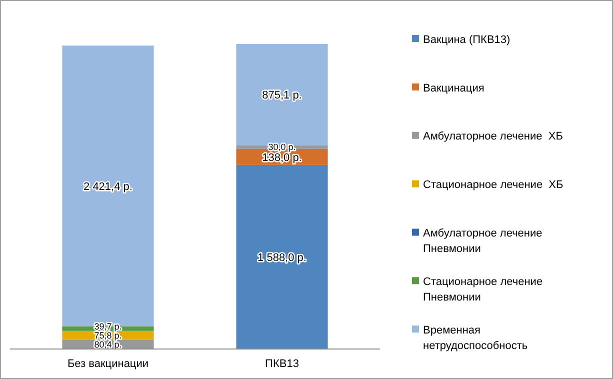 Image resolution: width=613 pixels, height=379 pixels. What do you see at coordinates (108, 186) in the screenshot?
I see `data-label: 2 421,4 р.` at bounding box center [108, 186].